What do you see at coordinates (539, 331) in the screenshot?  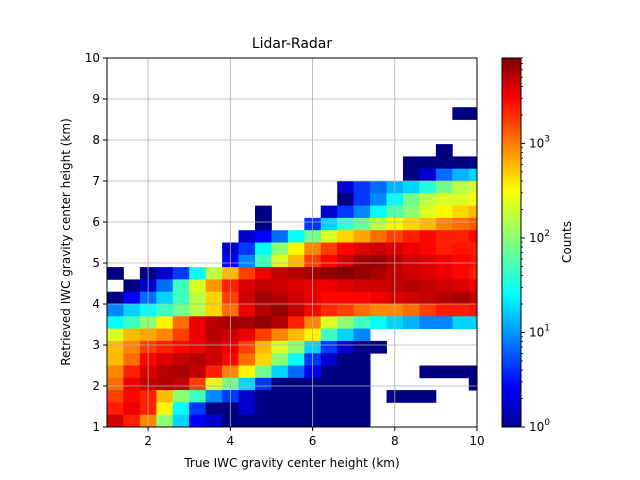 I see `colorbar-tick-label: 10¹` at bounding box center [539, 331].